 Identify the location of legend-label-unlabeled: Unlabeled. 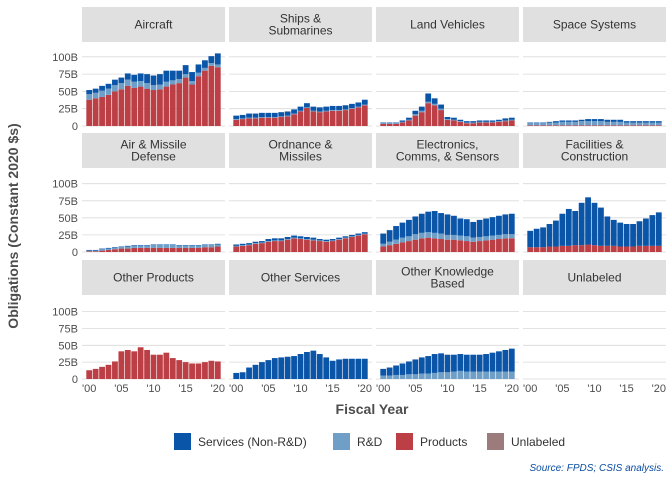
(538, 442).